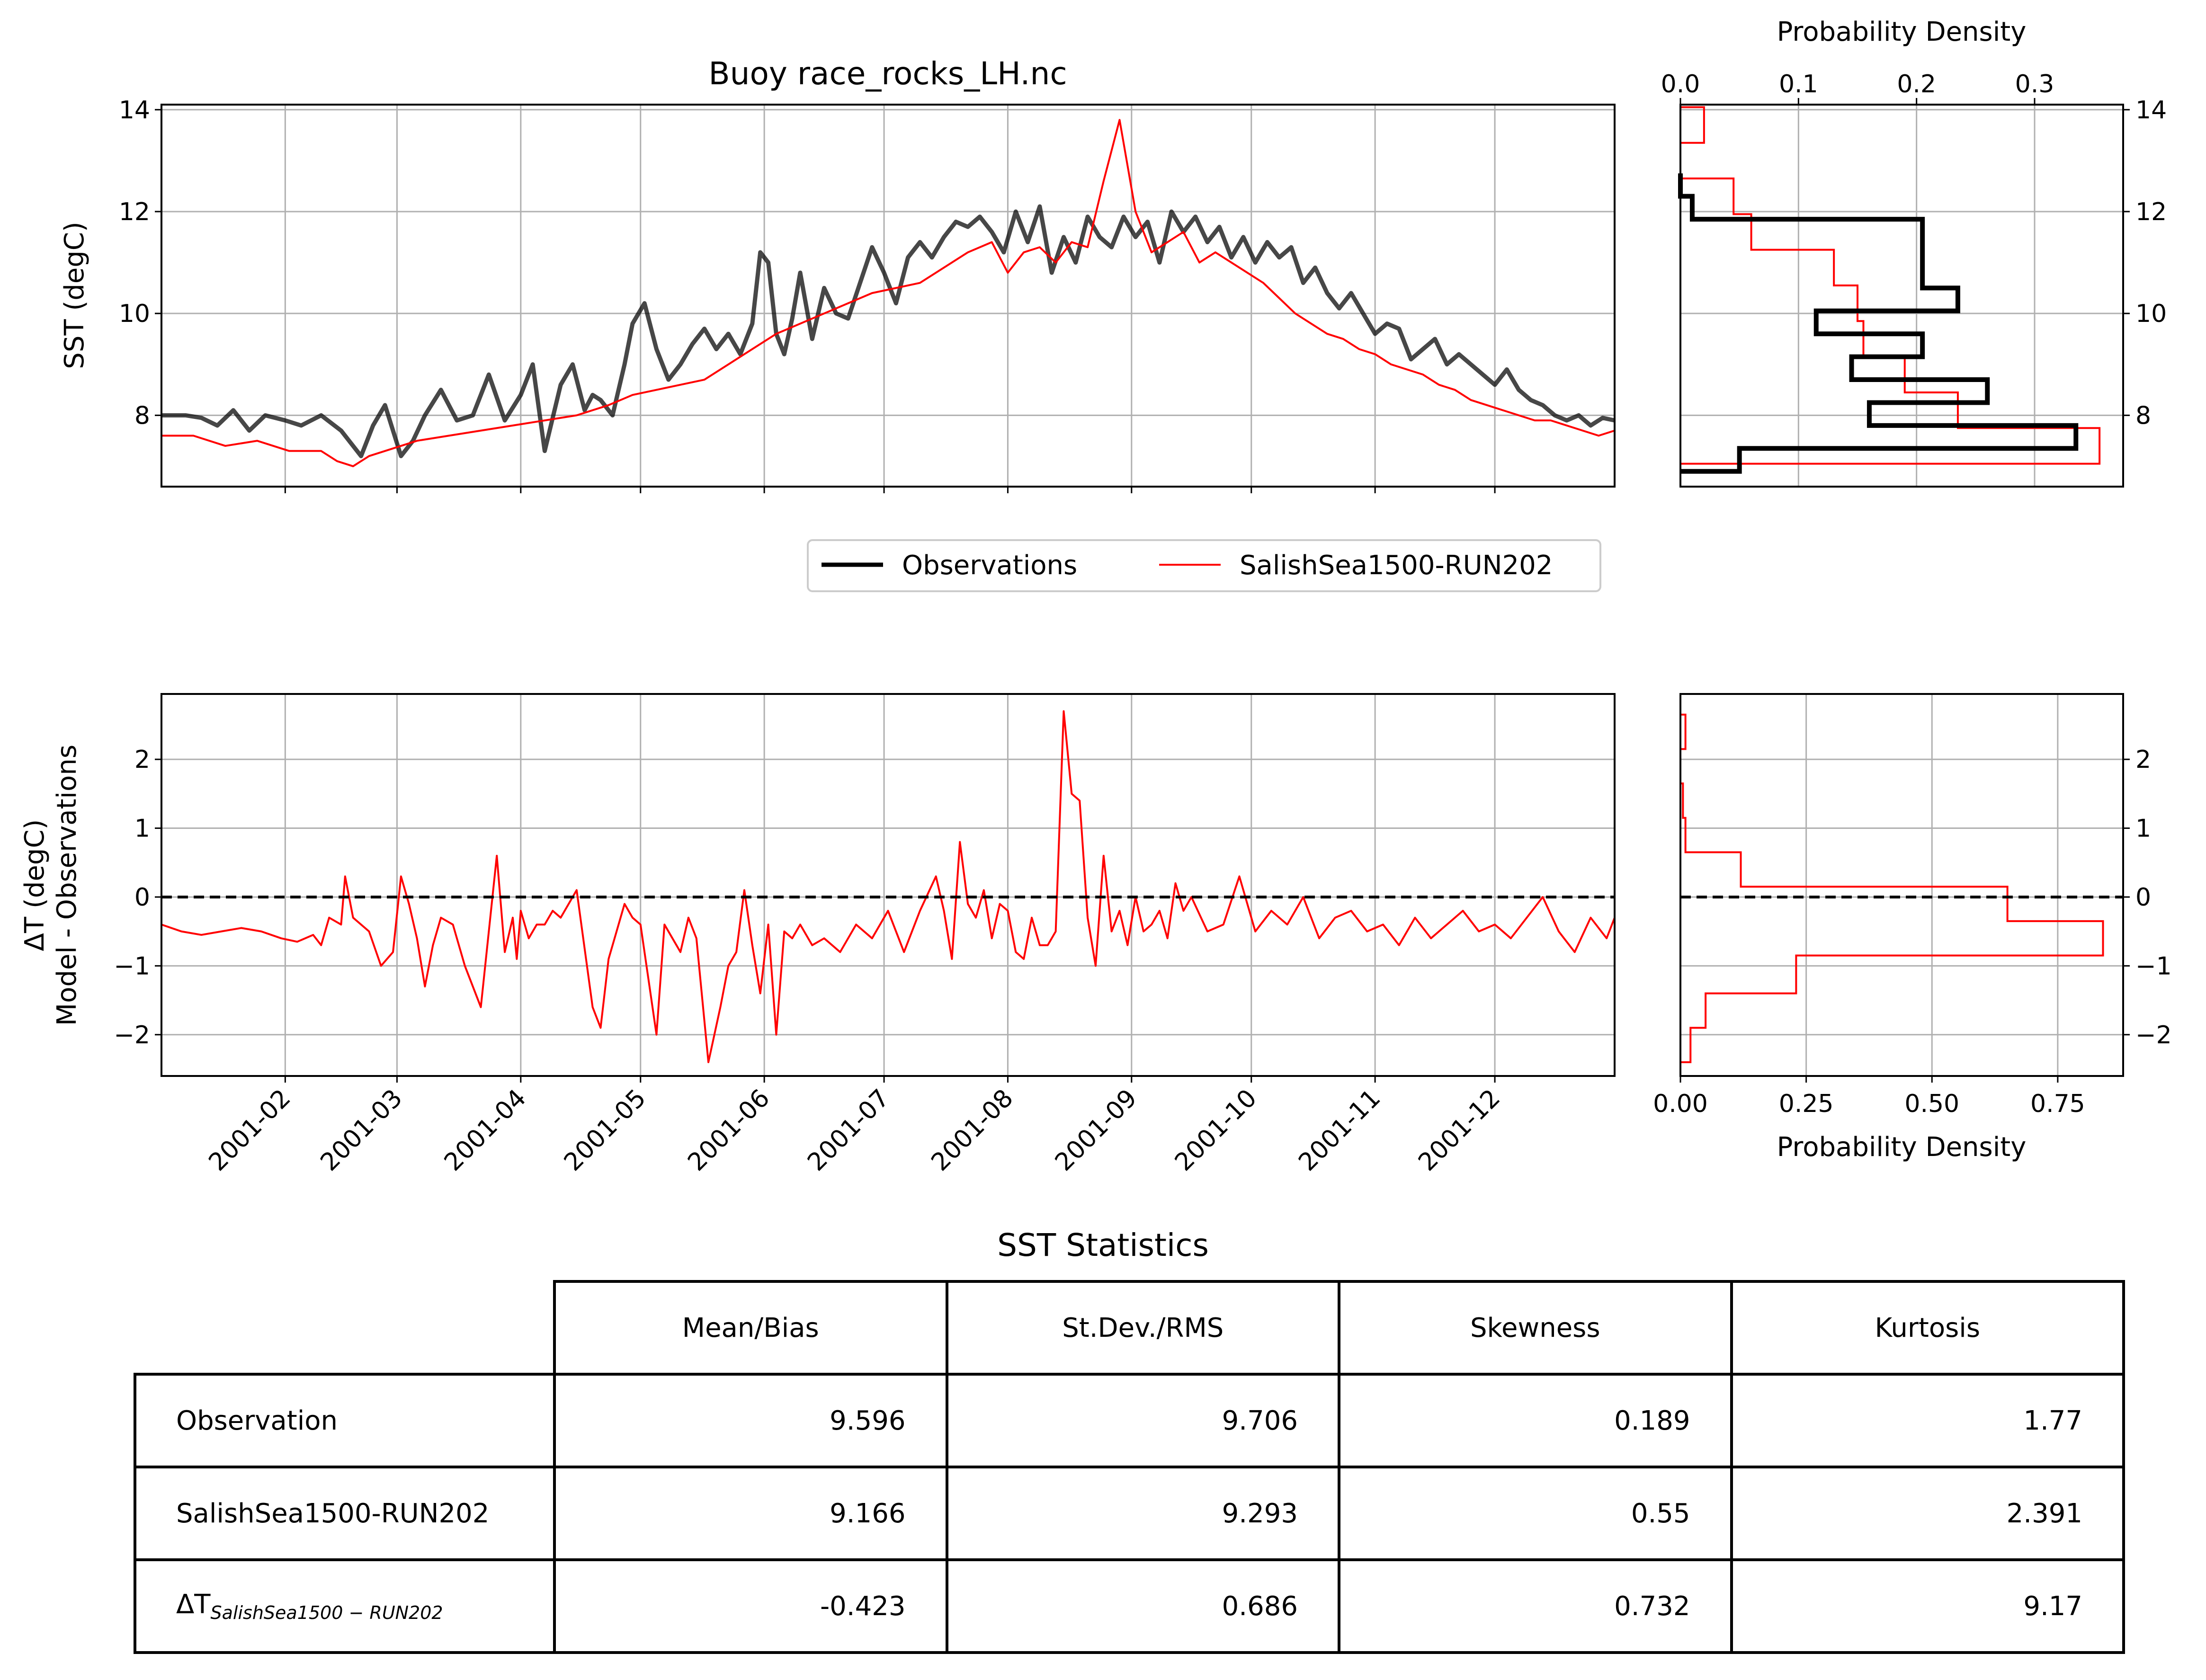  What do you see at coordinates (1680, 84) in the screenshot?
I see `sst-hist-xtick-label: 0.0` at bounding box center [1680, 84].